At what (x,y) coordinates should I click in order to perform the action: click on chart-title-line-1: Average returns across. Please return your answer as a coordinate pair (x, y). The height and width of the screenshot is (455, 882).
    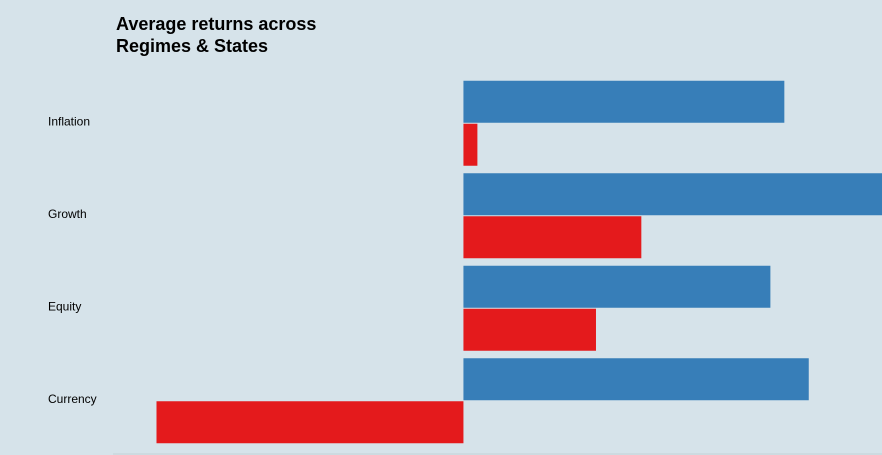
    Looking at the image, I should click on (216, 24).